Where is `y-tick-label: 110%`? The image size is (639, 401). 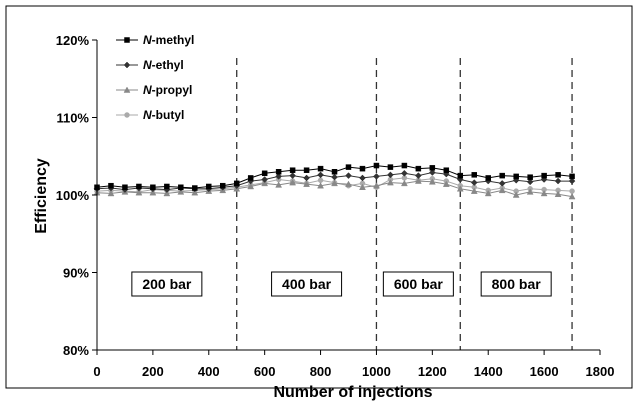
y-tick-label: 110% is located at coordinates (72, 118).